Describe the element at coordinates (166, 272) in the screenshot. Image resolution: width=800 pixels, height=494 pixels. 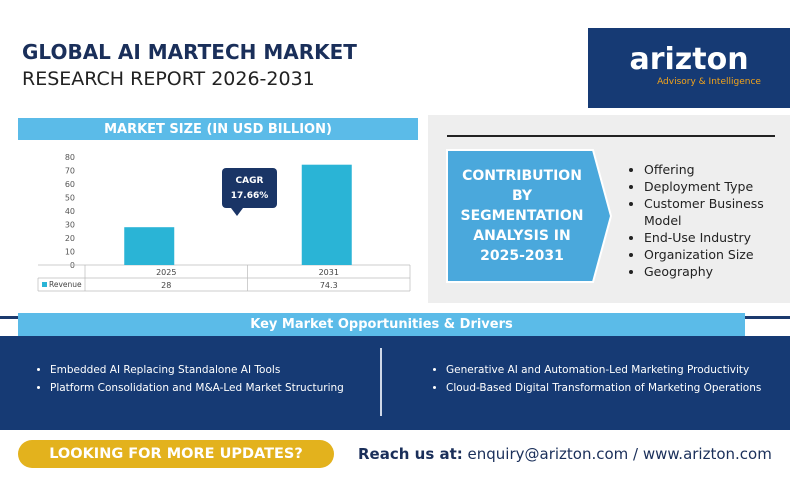
I see `x-tick-label: 2025` at that location.